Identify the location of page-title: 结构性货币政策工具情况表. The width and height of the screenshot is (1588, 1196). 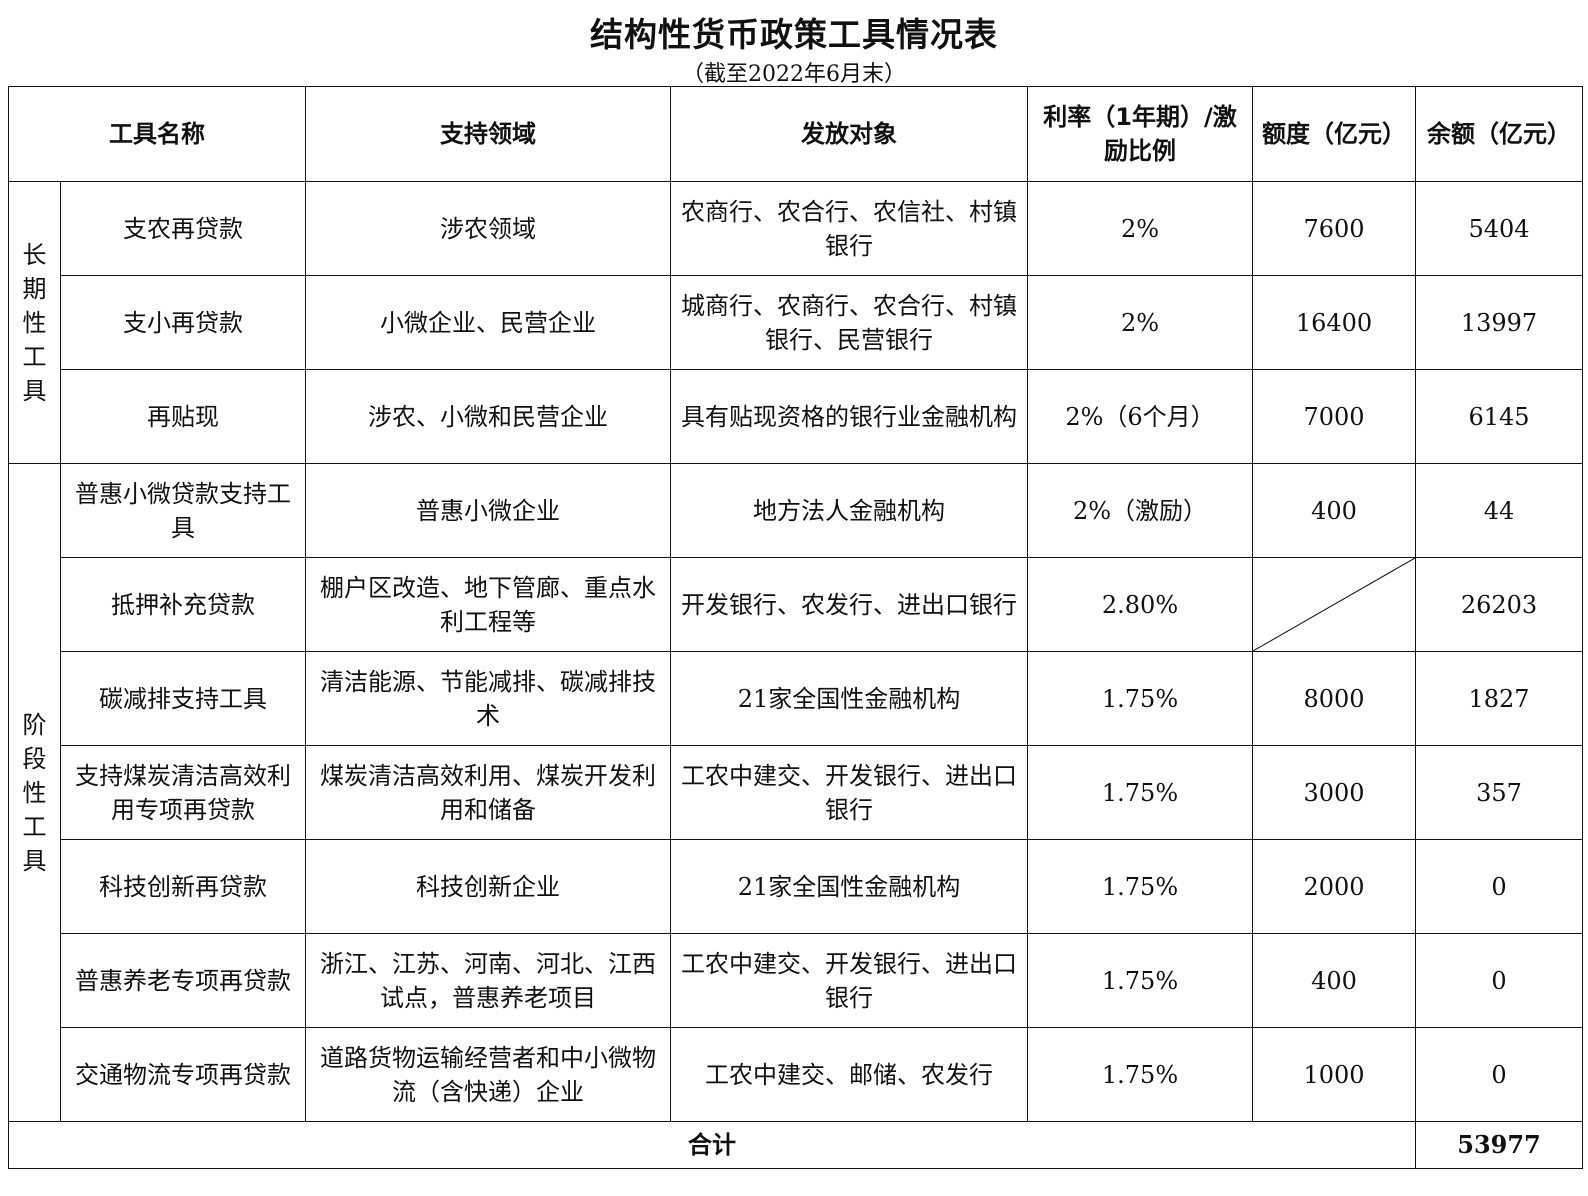
(794, 34).